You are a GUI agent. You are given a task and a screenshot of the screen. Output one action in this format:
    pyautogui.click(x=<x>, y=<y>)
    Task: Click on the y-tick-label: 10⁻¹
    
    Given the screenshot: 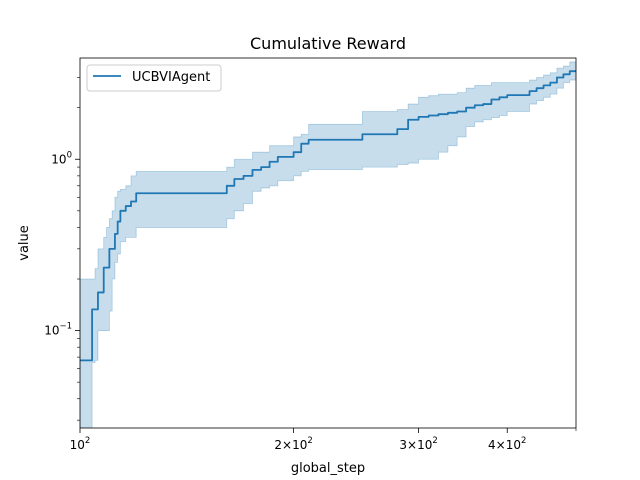 What is the action you would take?
    pyautogui.click(x=58, y=330)
    